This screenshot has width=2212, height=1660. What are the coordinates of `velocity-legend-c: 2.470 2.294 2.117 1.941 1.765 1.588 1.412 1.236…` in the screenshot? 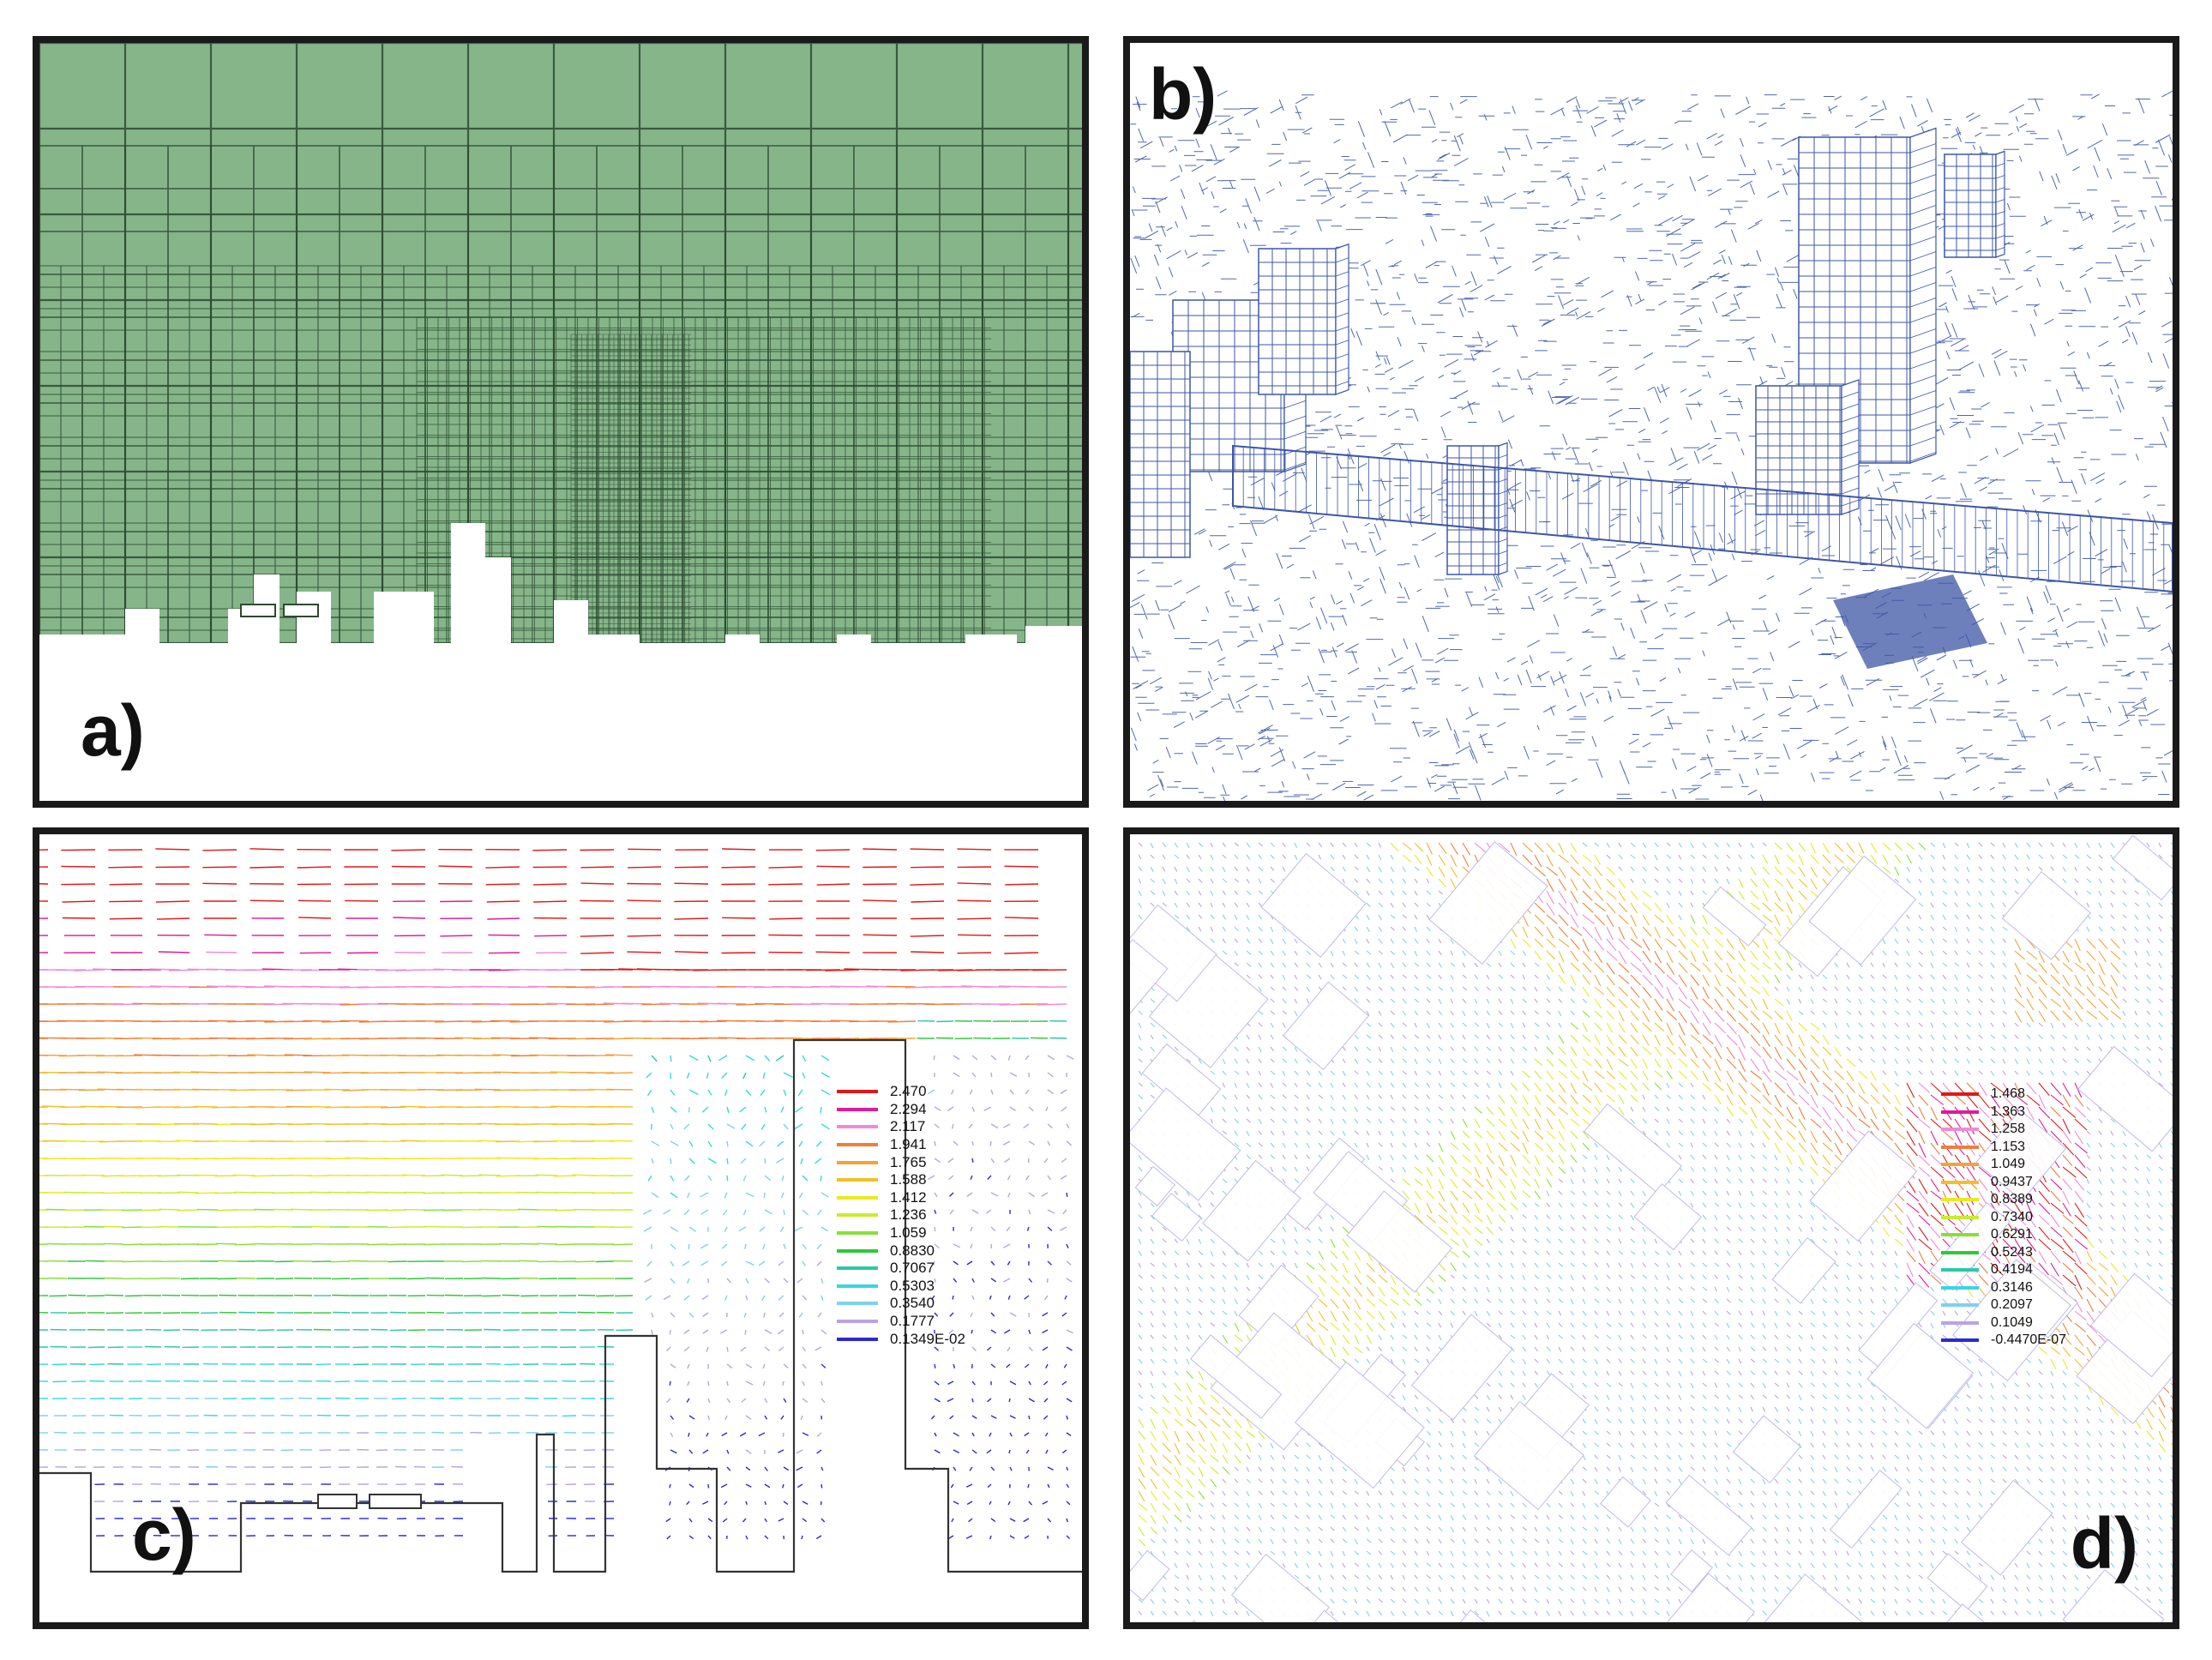 It's located at (901, 1215).